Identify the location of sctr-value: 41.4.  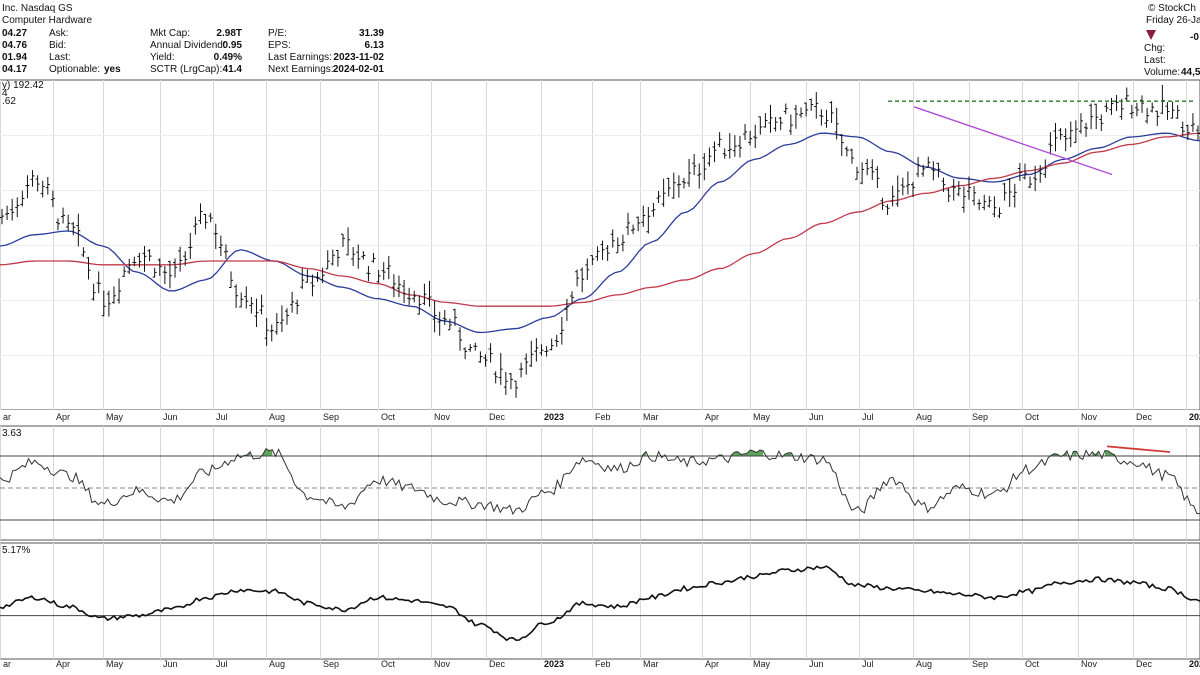
(233, 69).